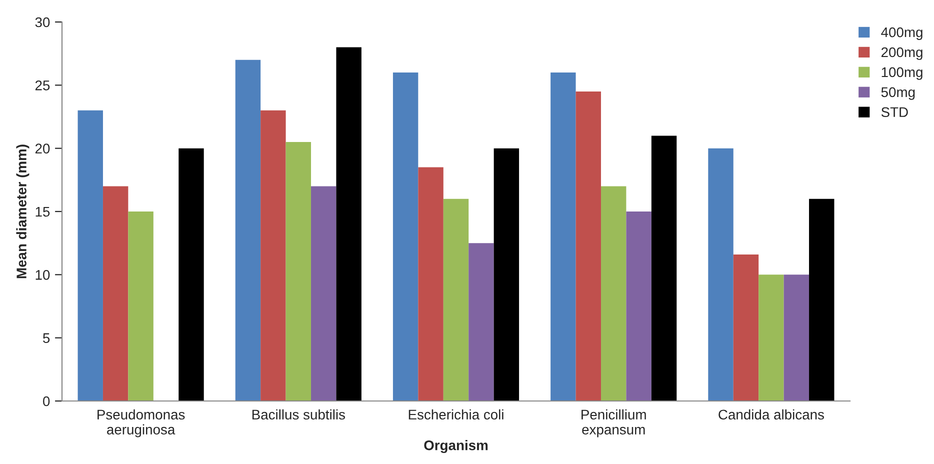 This screenshot has width=934, height=464. Describe the element at coordinates (141, 423) in the screenshot. I see `x-tick-label: Pseudomonas aeruginosa` at that location.